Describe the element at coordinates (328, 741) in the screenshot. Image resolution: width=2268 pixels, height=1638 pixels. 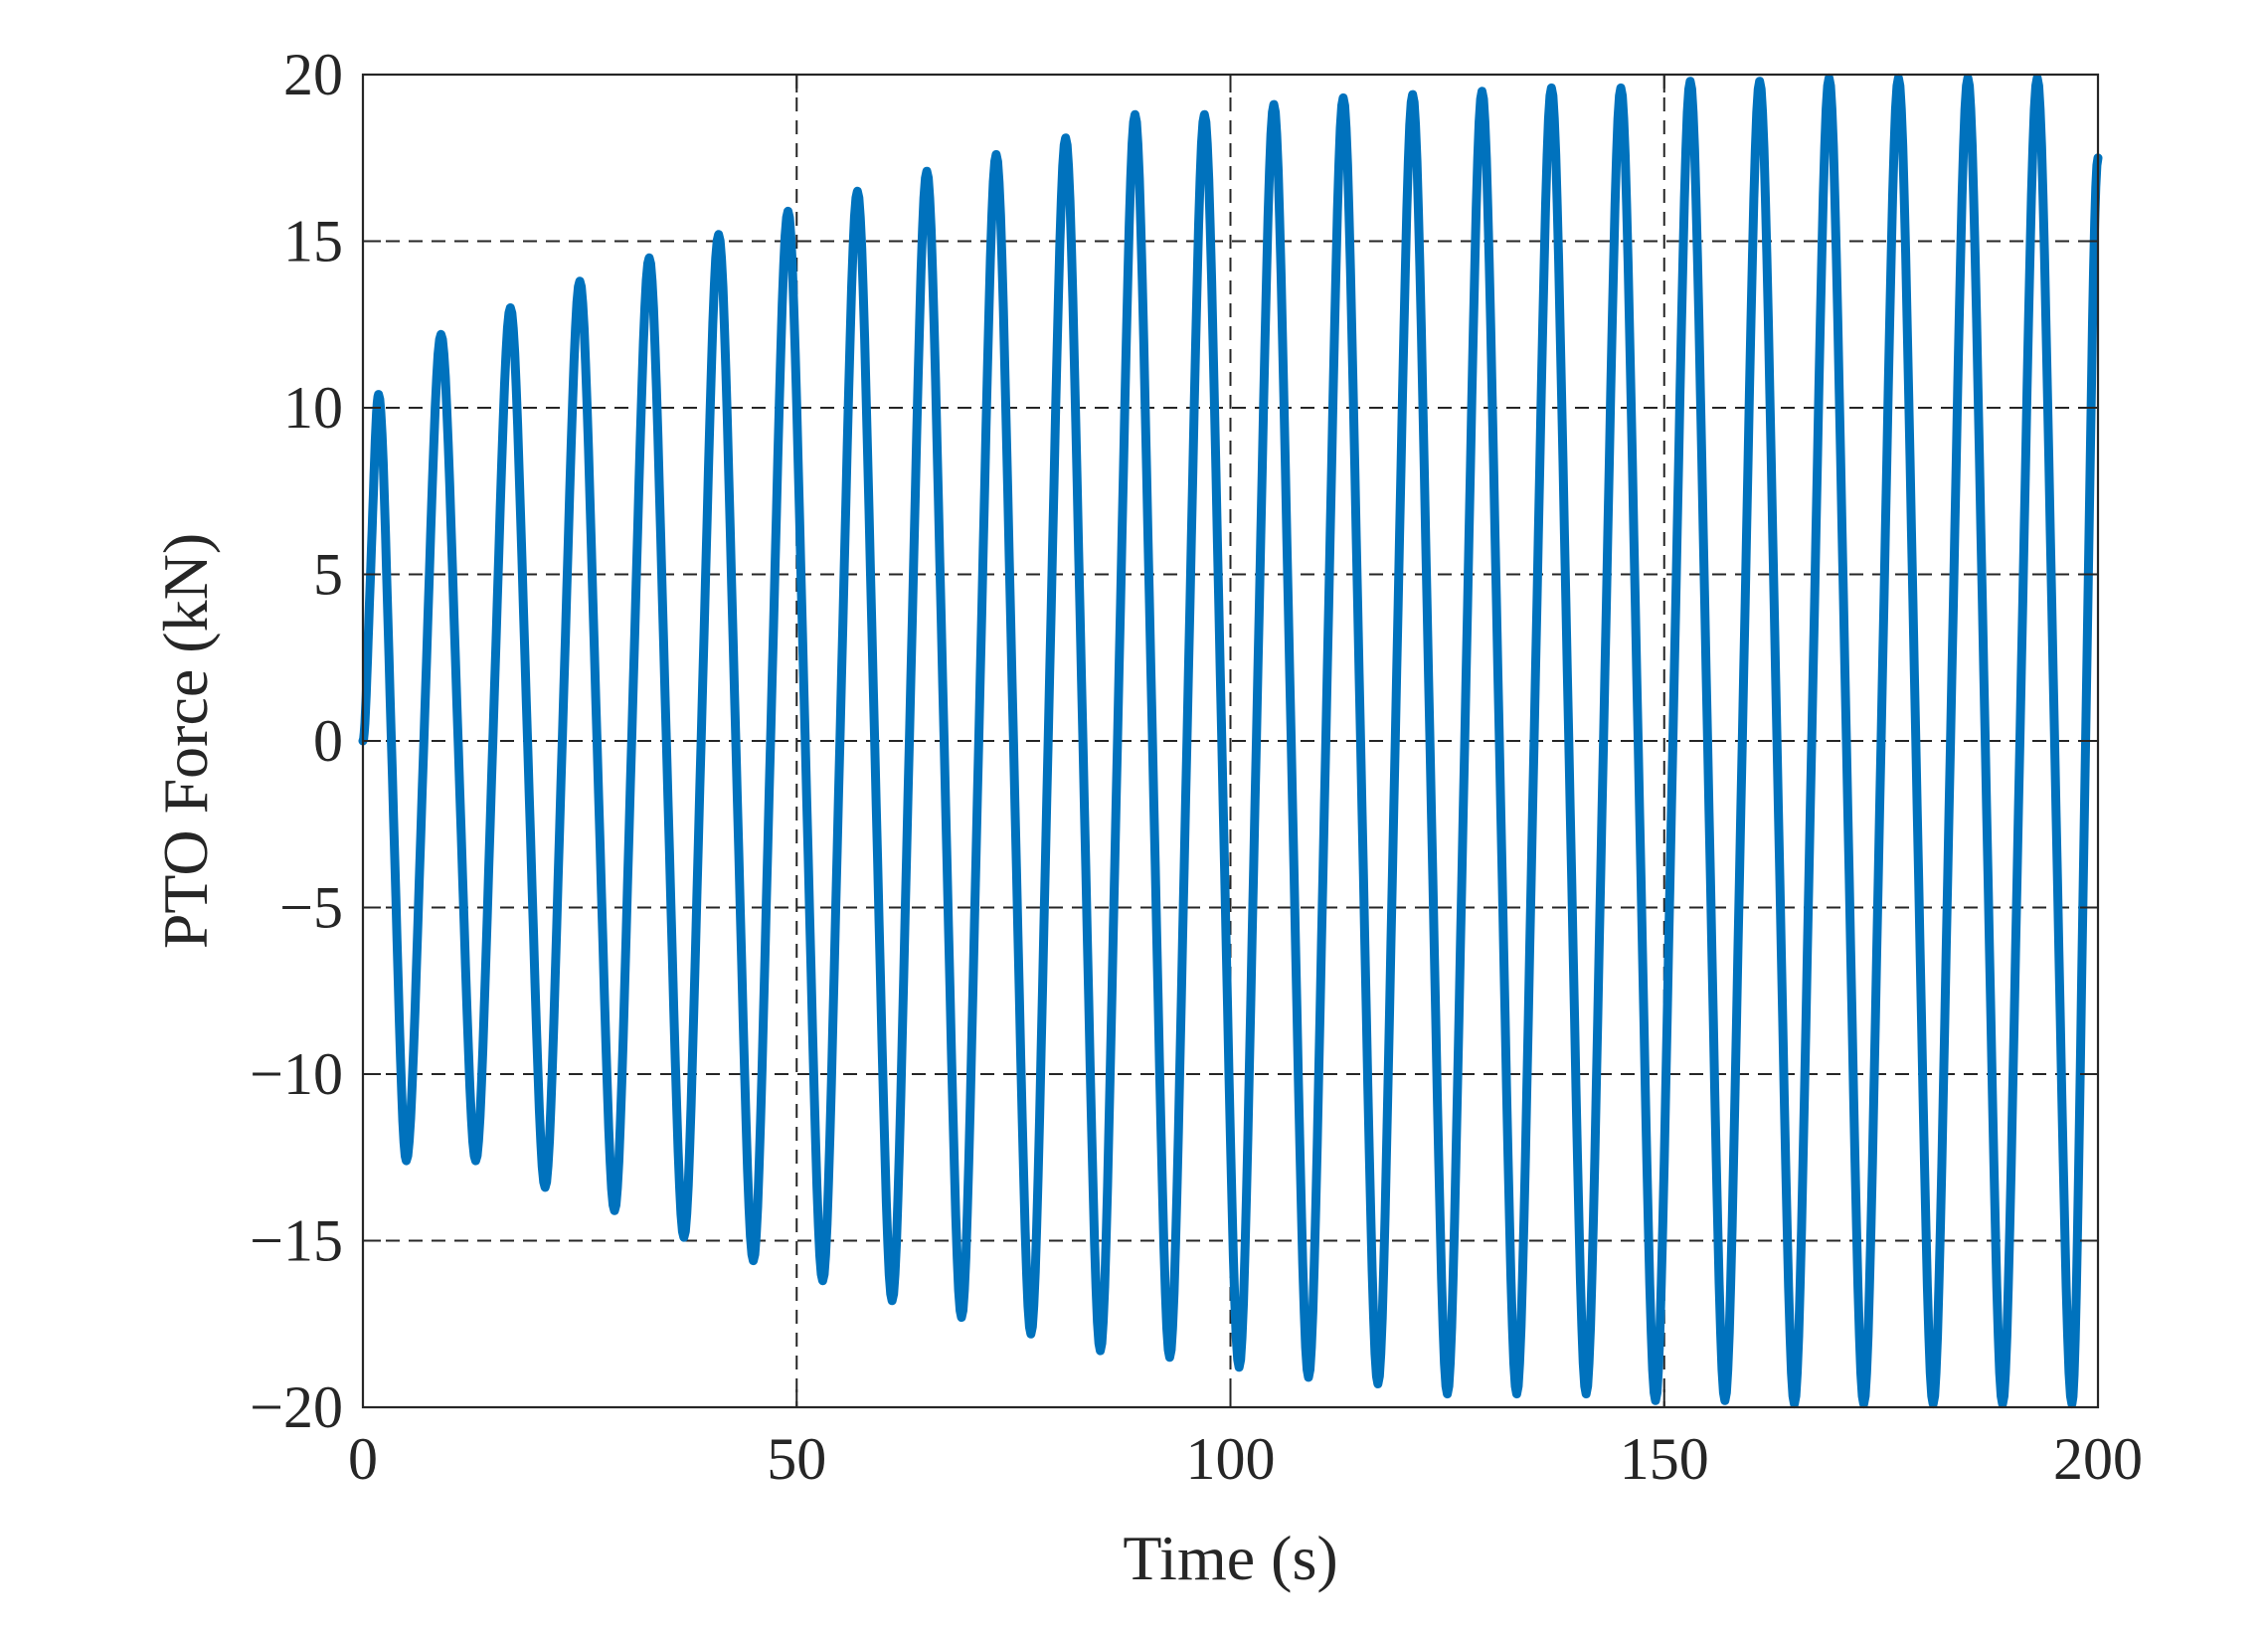
I see `y-tick-label: 0` at that location.